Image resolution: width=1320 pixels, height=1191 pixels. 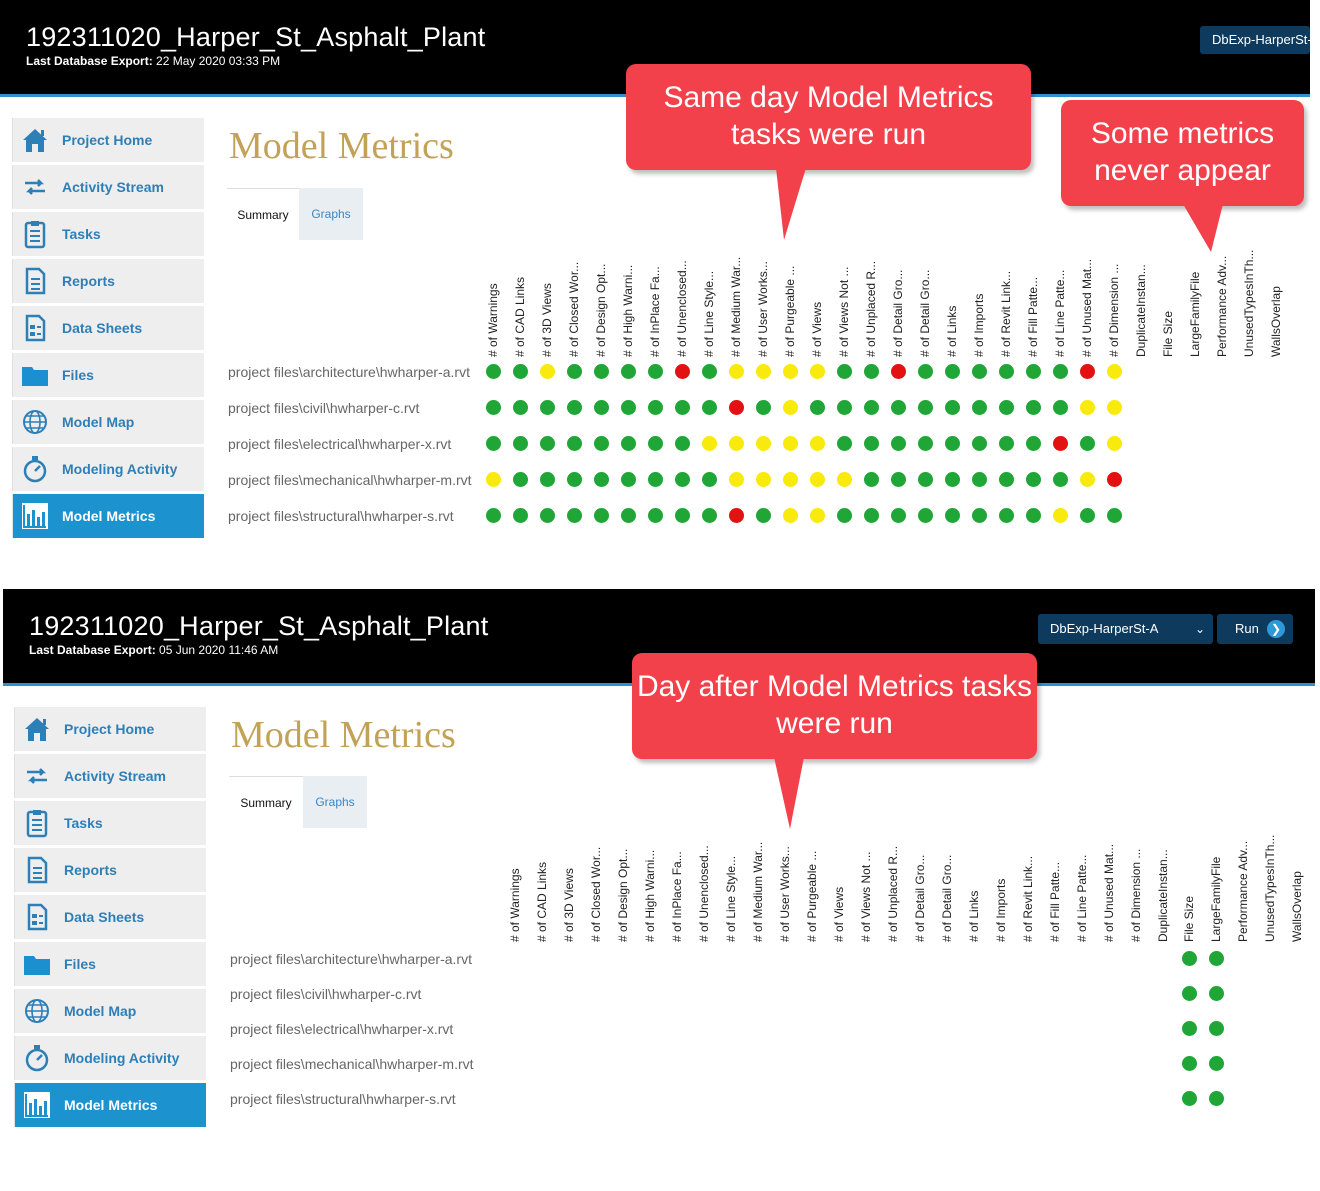 What do you see at coordinates (108, 375) in the screenshot?
I see `sidebar-item-files: Files` at bounding box center [108, 375].